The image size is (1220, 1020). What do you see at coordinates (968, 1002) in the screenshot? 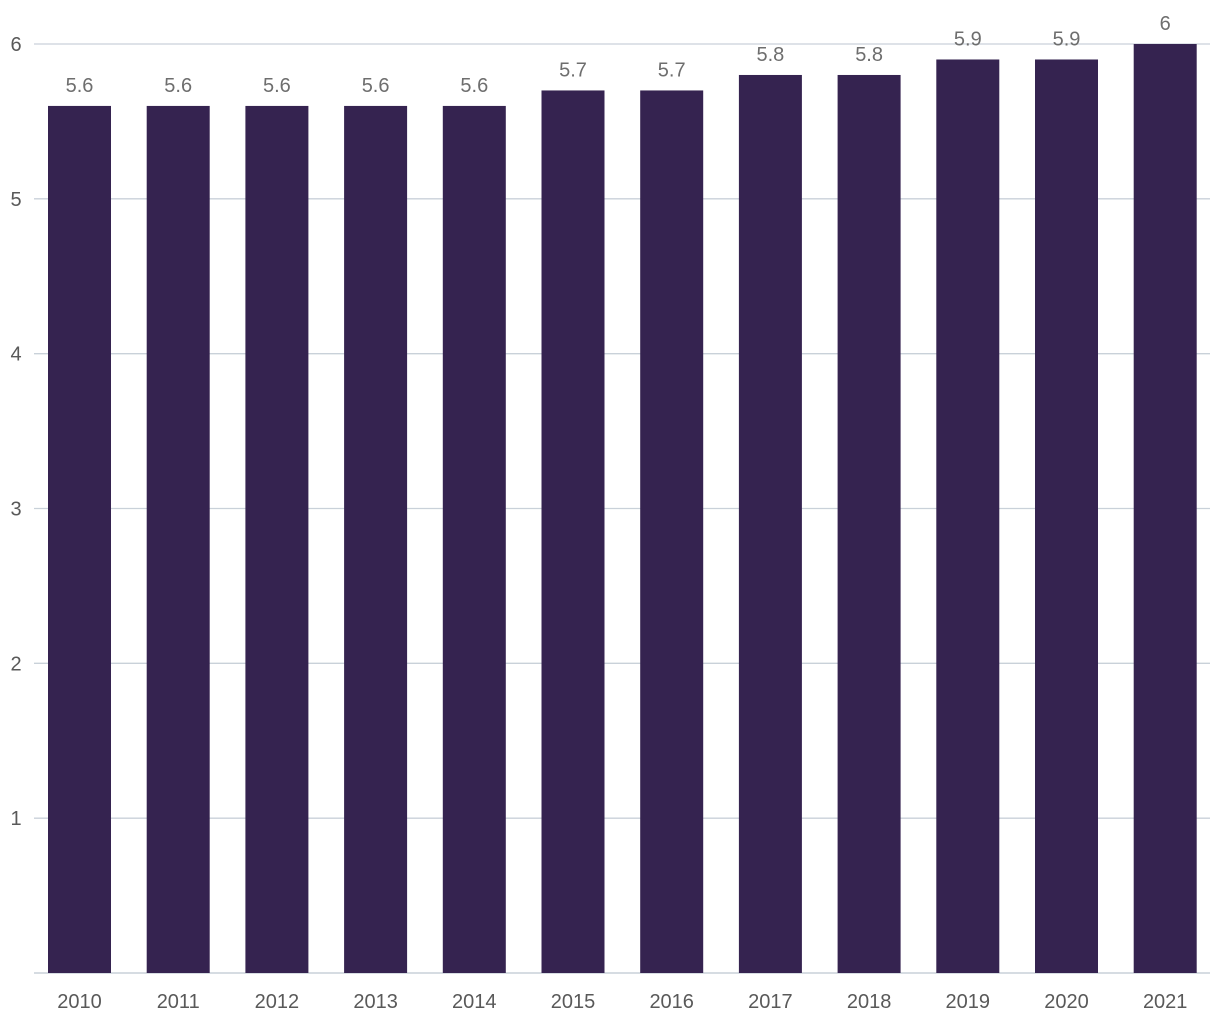
I see `x-tick-label: 2019` at bounding box center [968, 1002].